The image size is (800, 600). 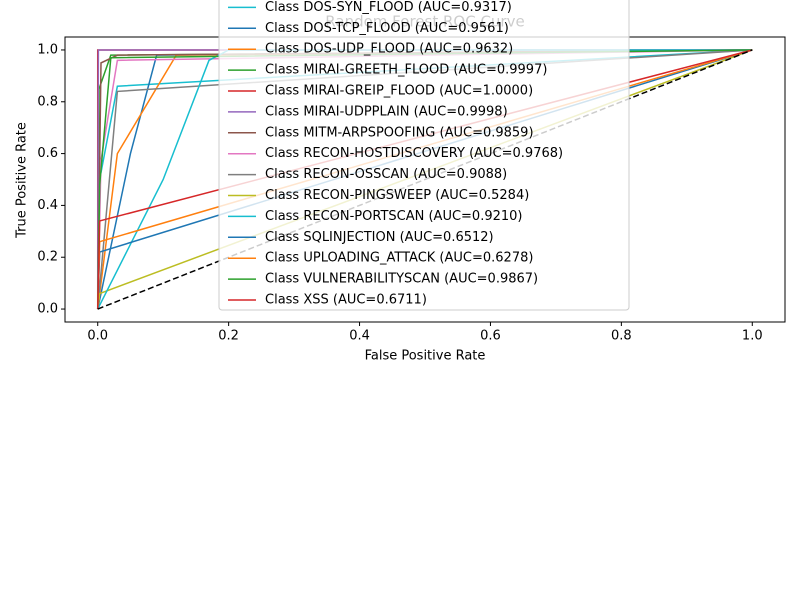 What do you see at coordinates (401, 279) in the screenshot?
I see `legend-label: Class VULNERABILITYSCAN (AUC=0.9867)` at bounding box center [401, 279].